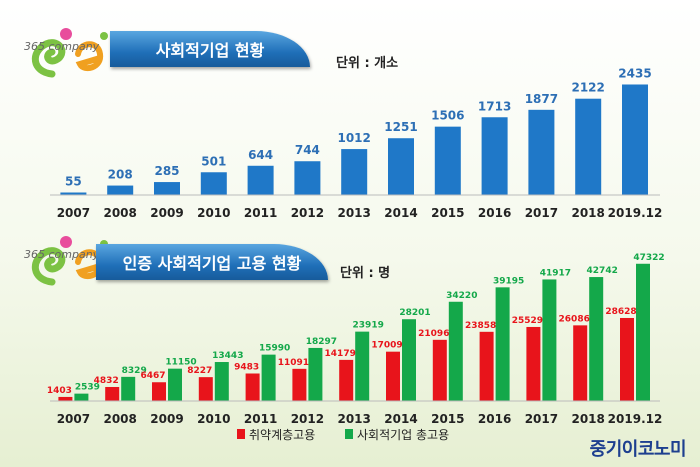  Describe the element at coordinates (307, 213) in the screenshot. I see `category-label-2012: 2012` at that location.